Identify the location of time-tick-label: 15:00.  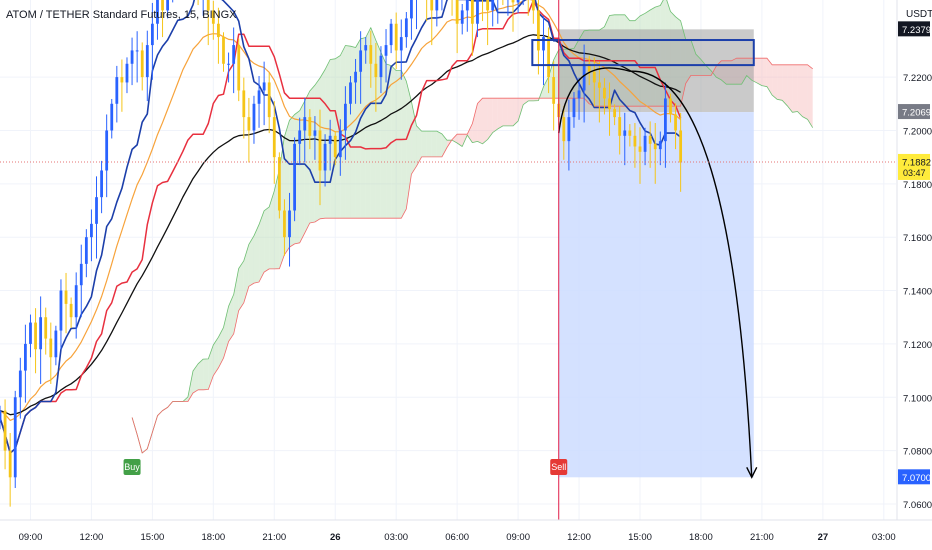
(640, 537).